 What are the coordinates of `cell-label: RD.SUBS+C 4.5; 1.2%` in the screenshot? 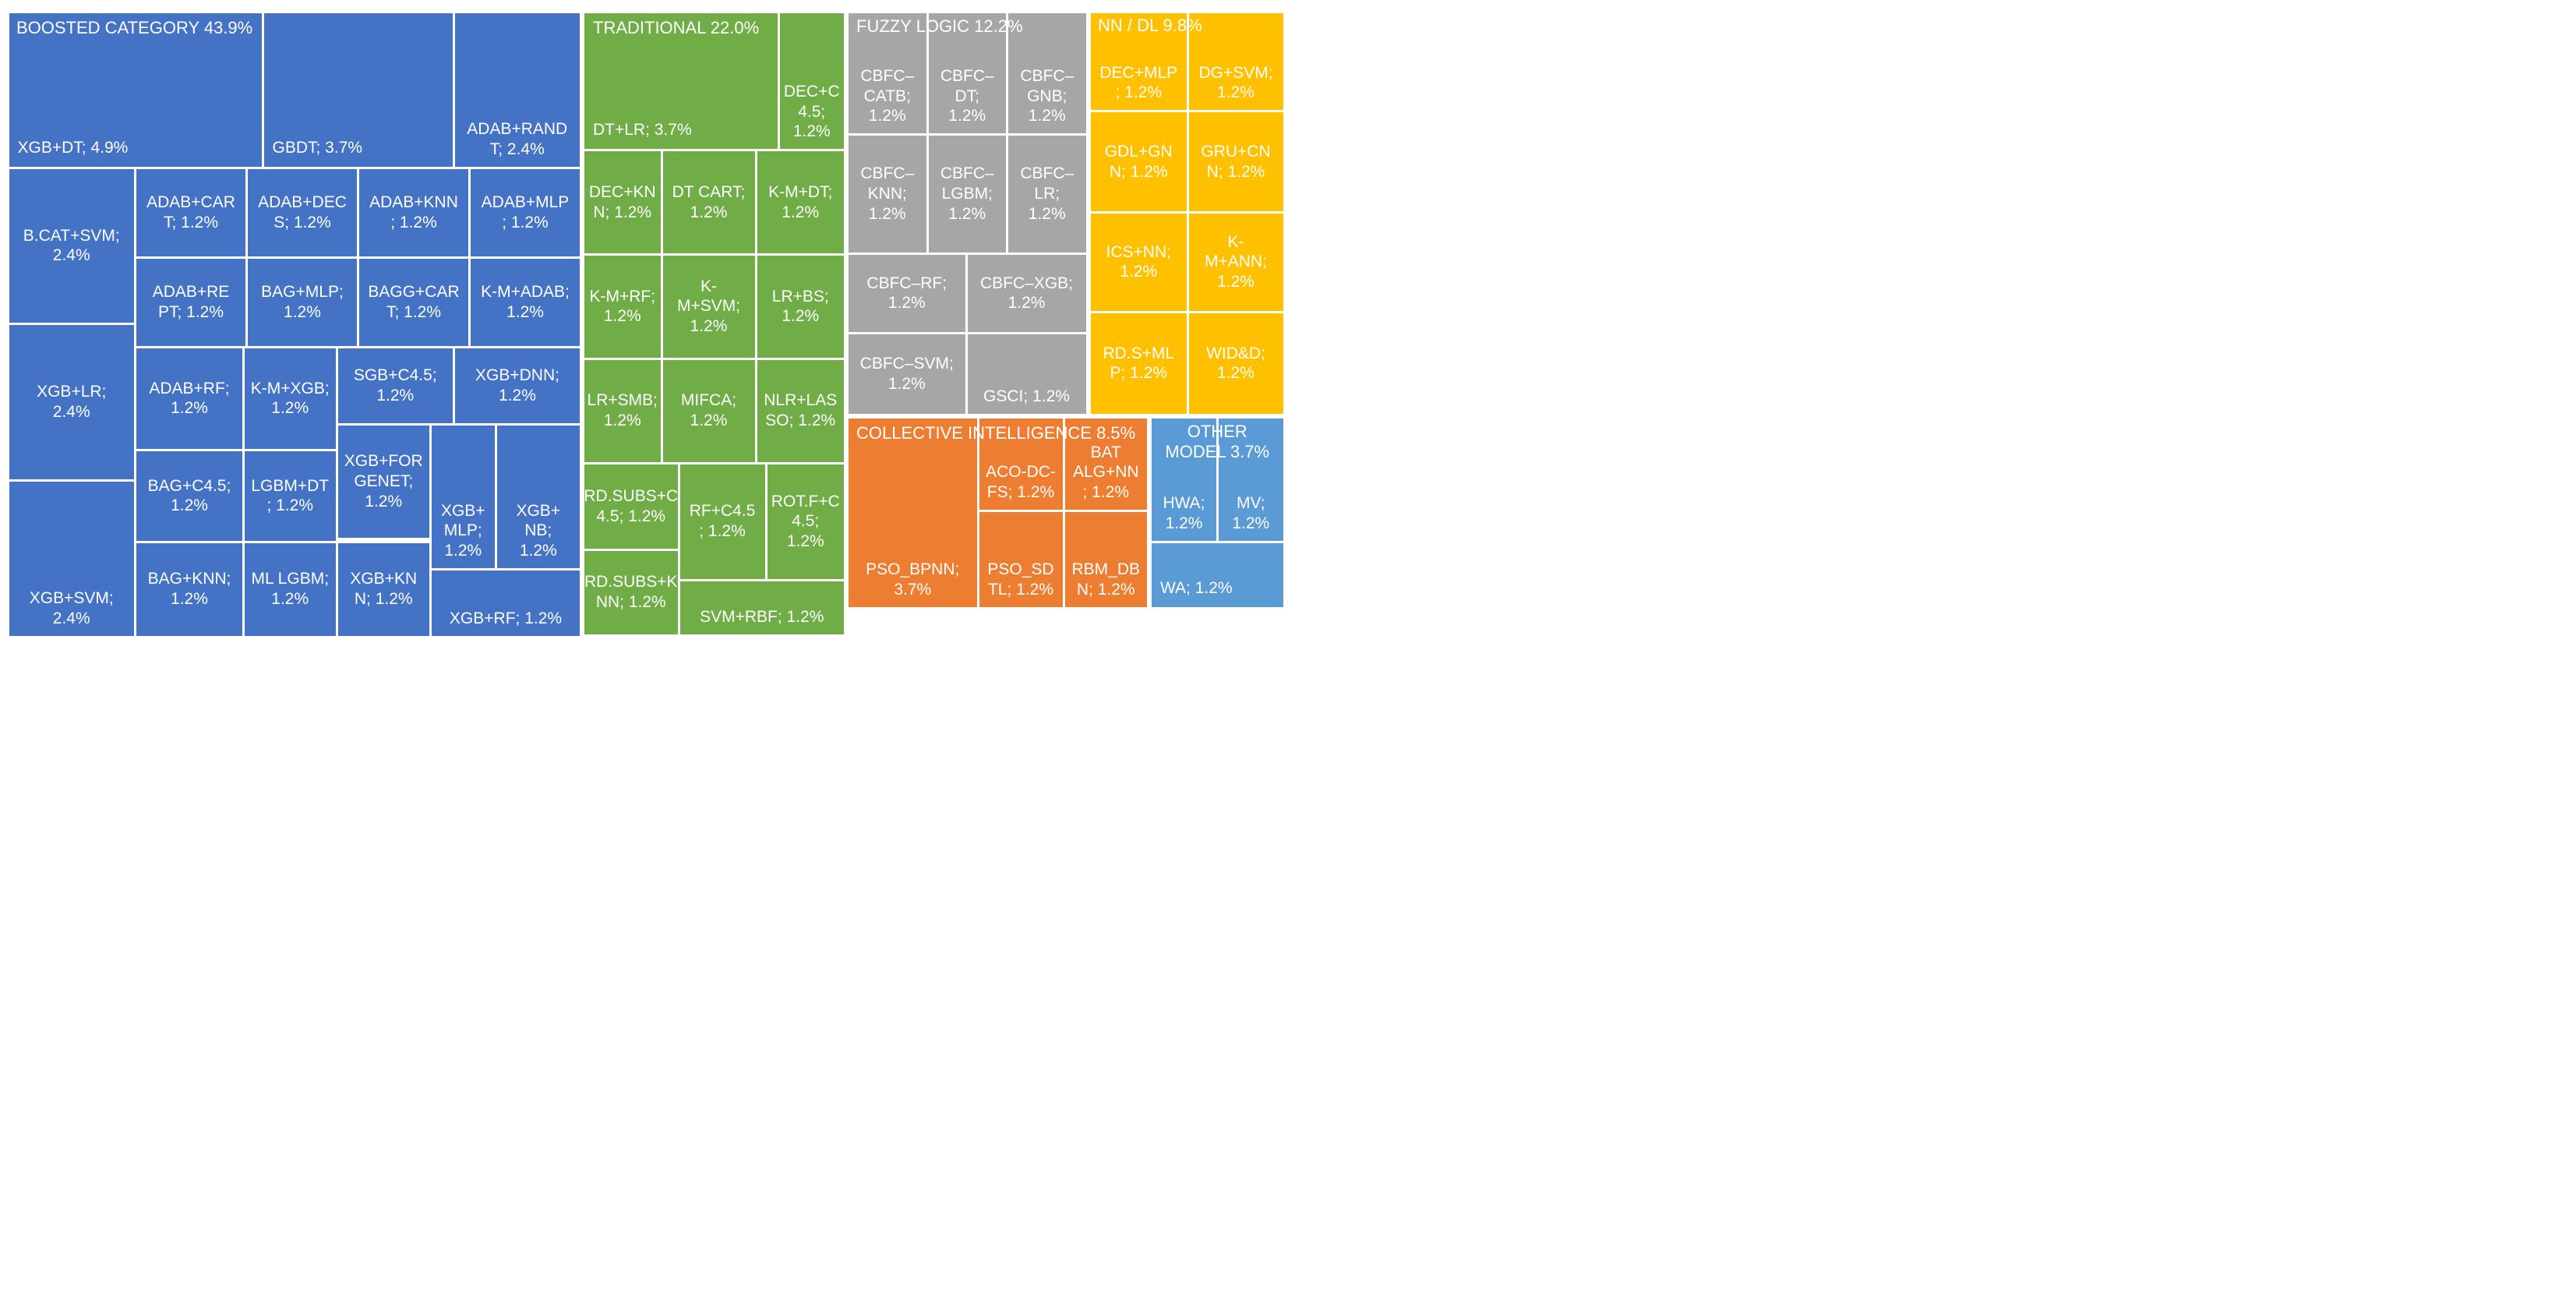 It's located at (631, 505).